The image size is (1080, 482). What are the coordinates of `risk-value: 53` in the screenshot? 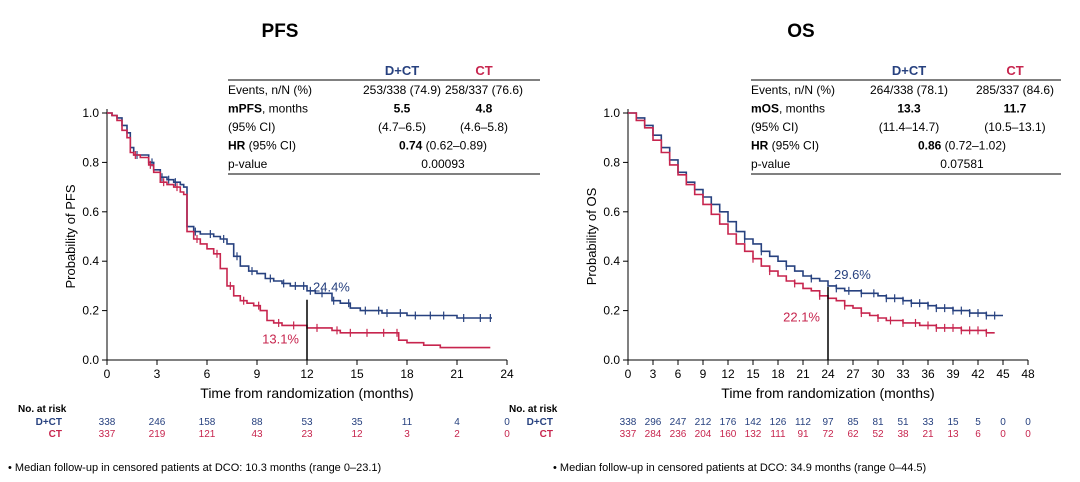 It's located at (307, 422).